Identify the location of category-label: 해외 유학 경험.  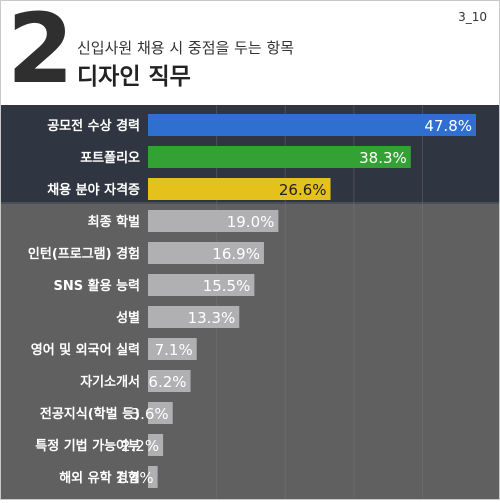
(99, 478).